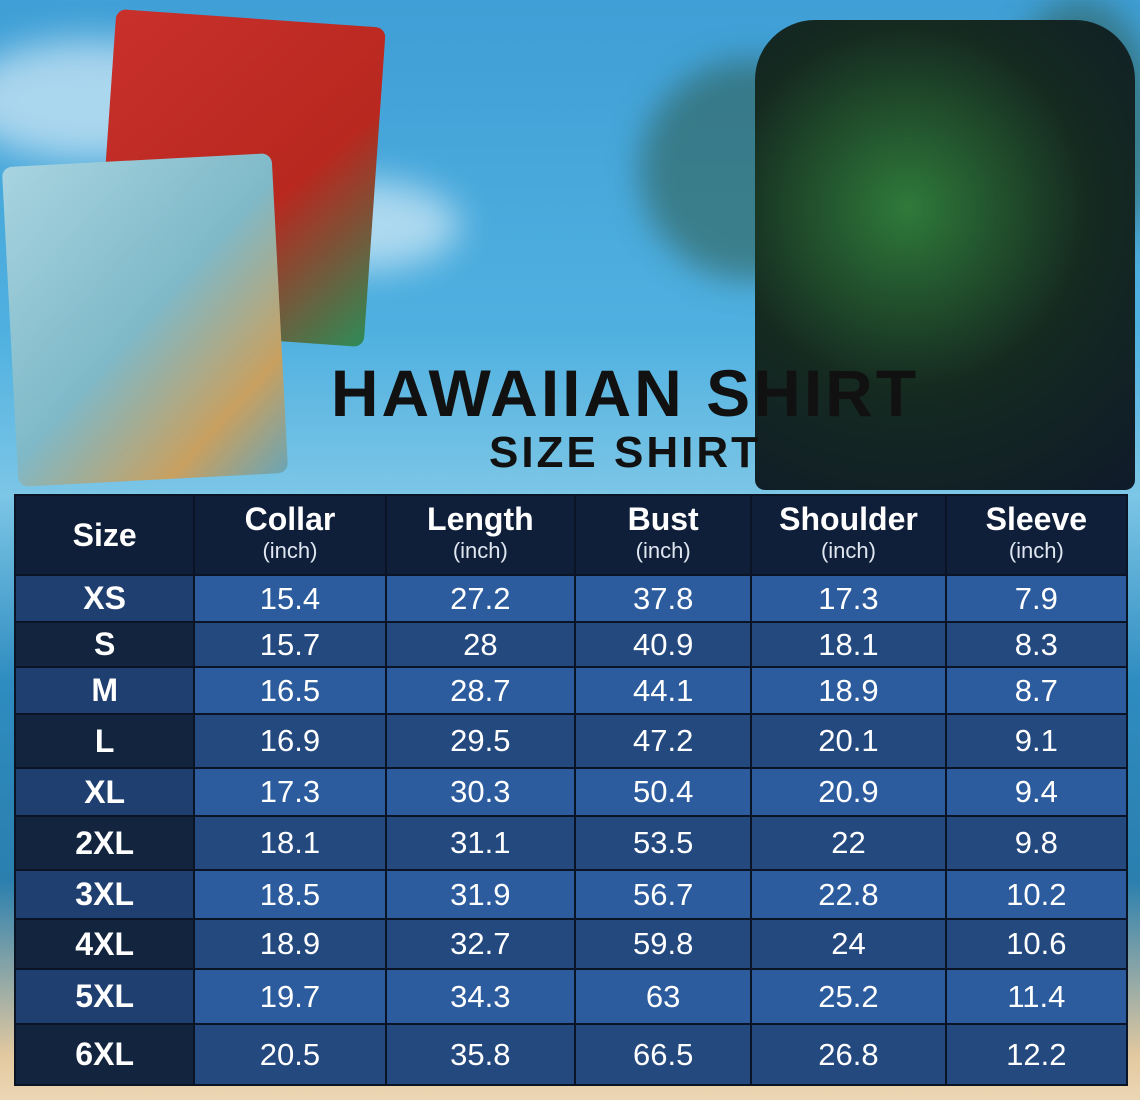 Image resolution: width=1140 pixels, height=1100 pixels. I want to click on measurement-cell: 28.7, so click(480, 690).